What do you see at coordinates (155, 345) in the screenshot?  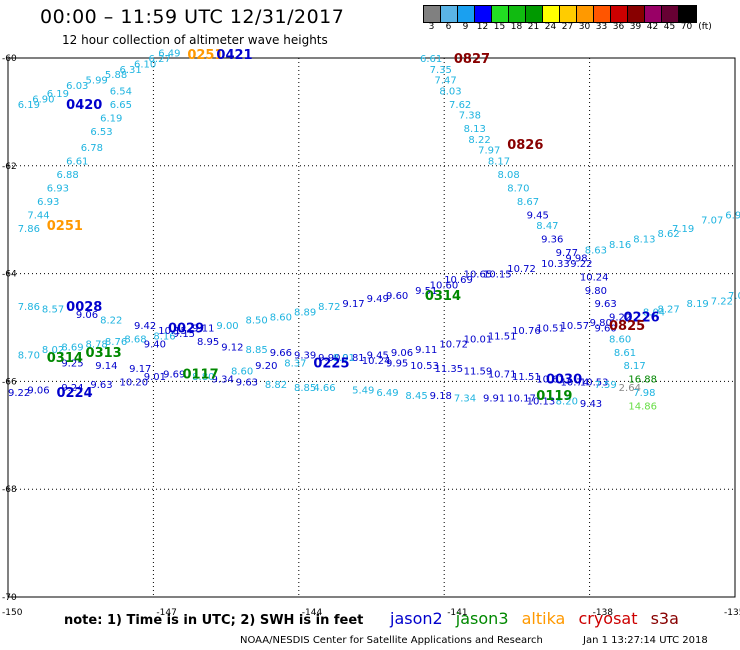 I see `wave-height-value: 9.40` at bounding box center [155, 345].